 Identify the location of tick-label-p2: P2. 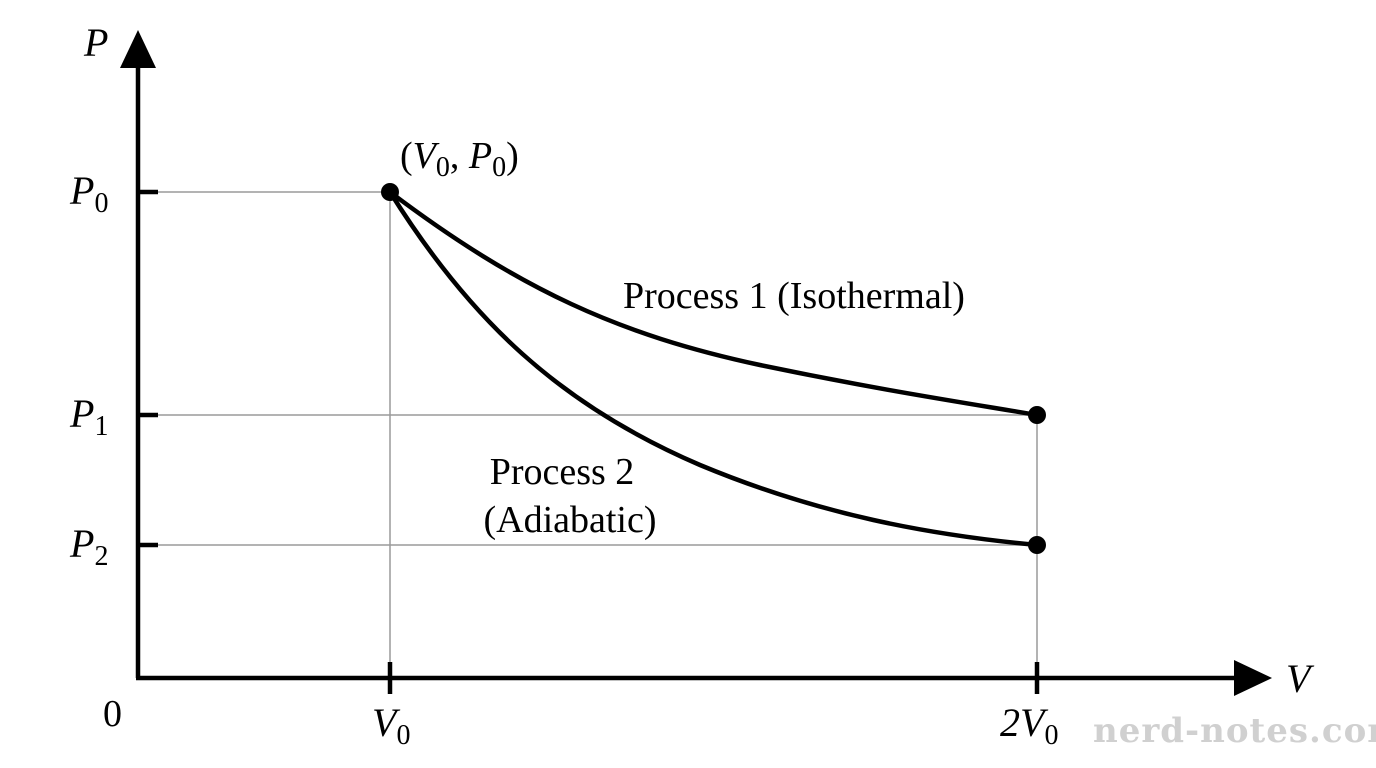
(88, 546).